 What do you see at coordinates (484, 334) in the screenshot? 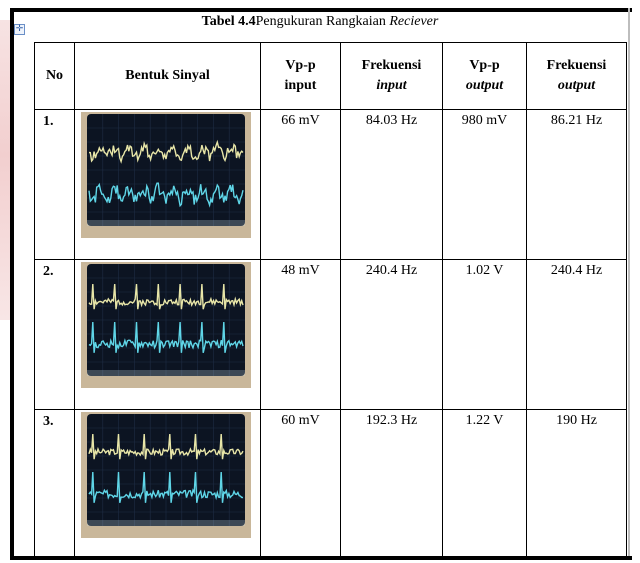
I see `vpp-output-cell: 1.02 V` at bounding box center [484, 334].